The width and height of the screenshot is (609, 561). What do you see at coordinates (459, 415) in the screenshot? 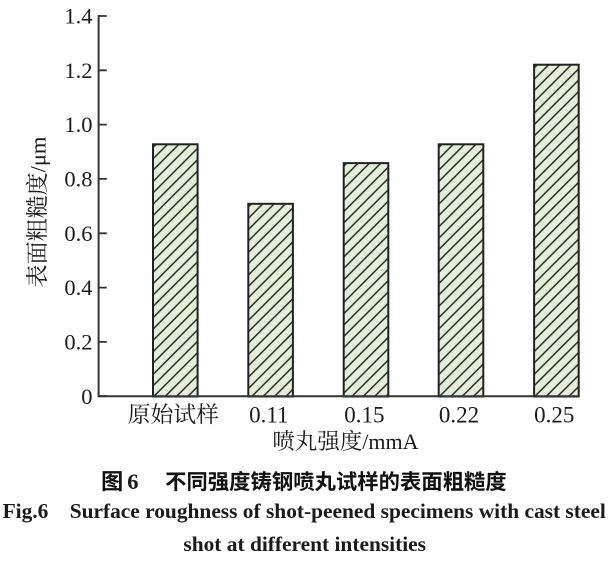
I see `svg-text: 0.22` at bounding box center [459, 415].